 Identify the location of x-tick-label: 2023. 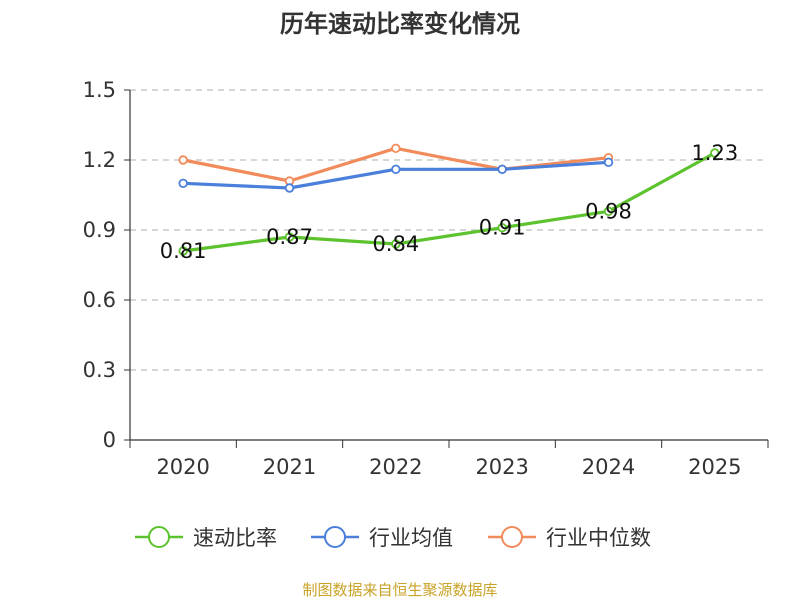
(501, 467).